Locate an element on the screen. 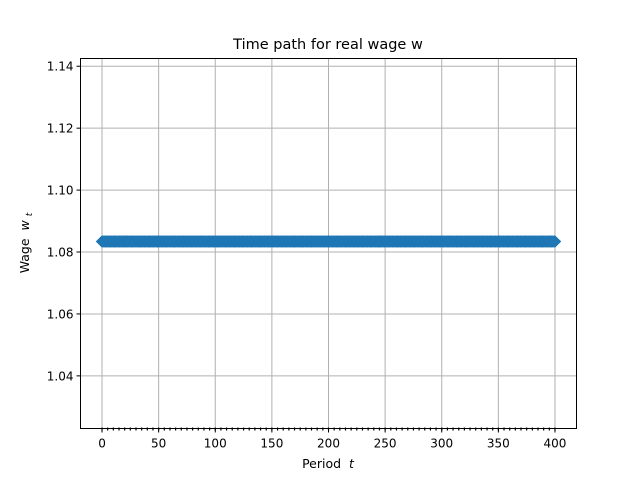  y-axis-label-text: Wage is located at coordinates (24, 255).